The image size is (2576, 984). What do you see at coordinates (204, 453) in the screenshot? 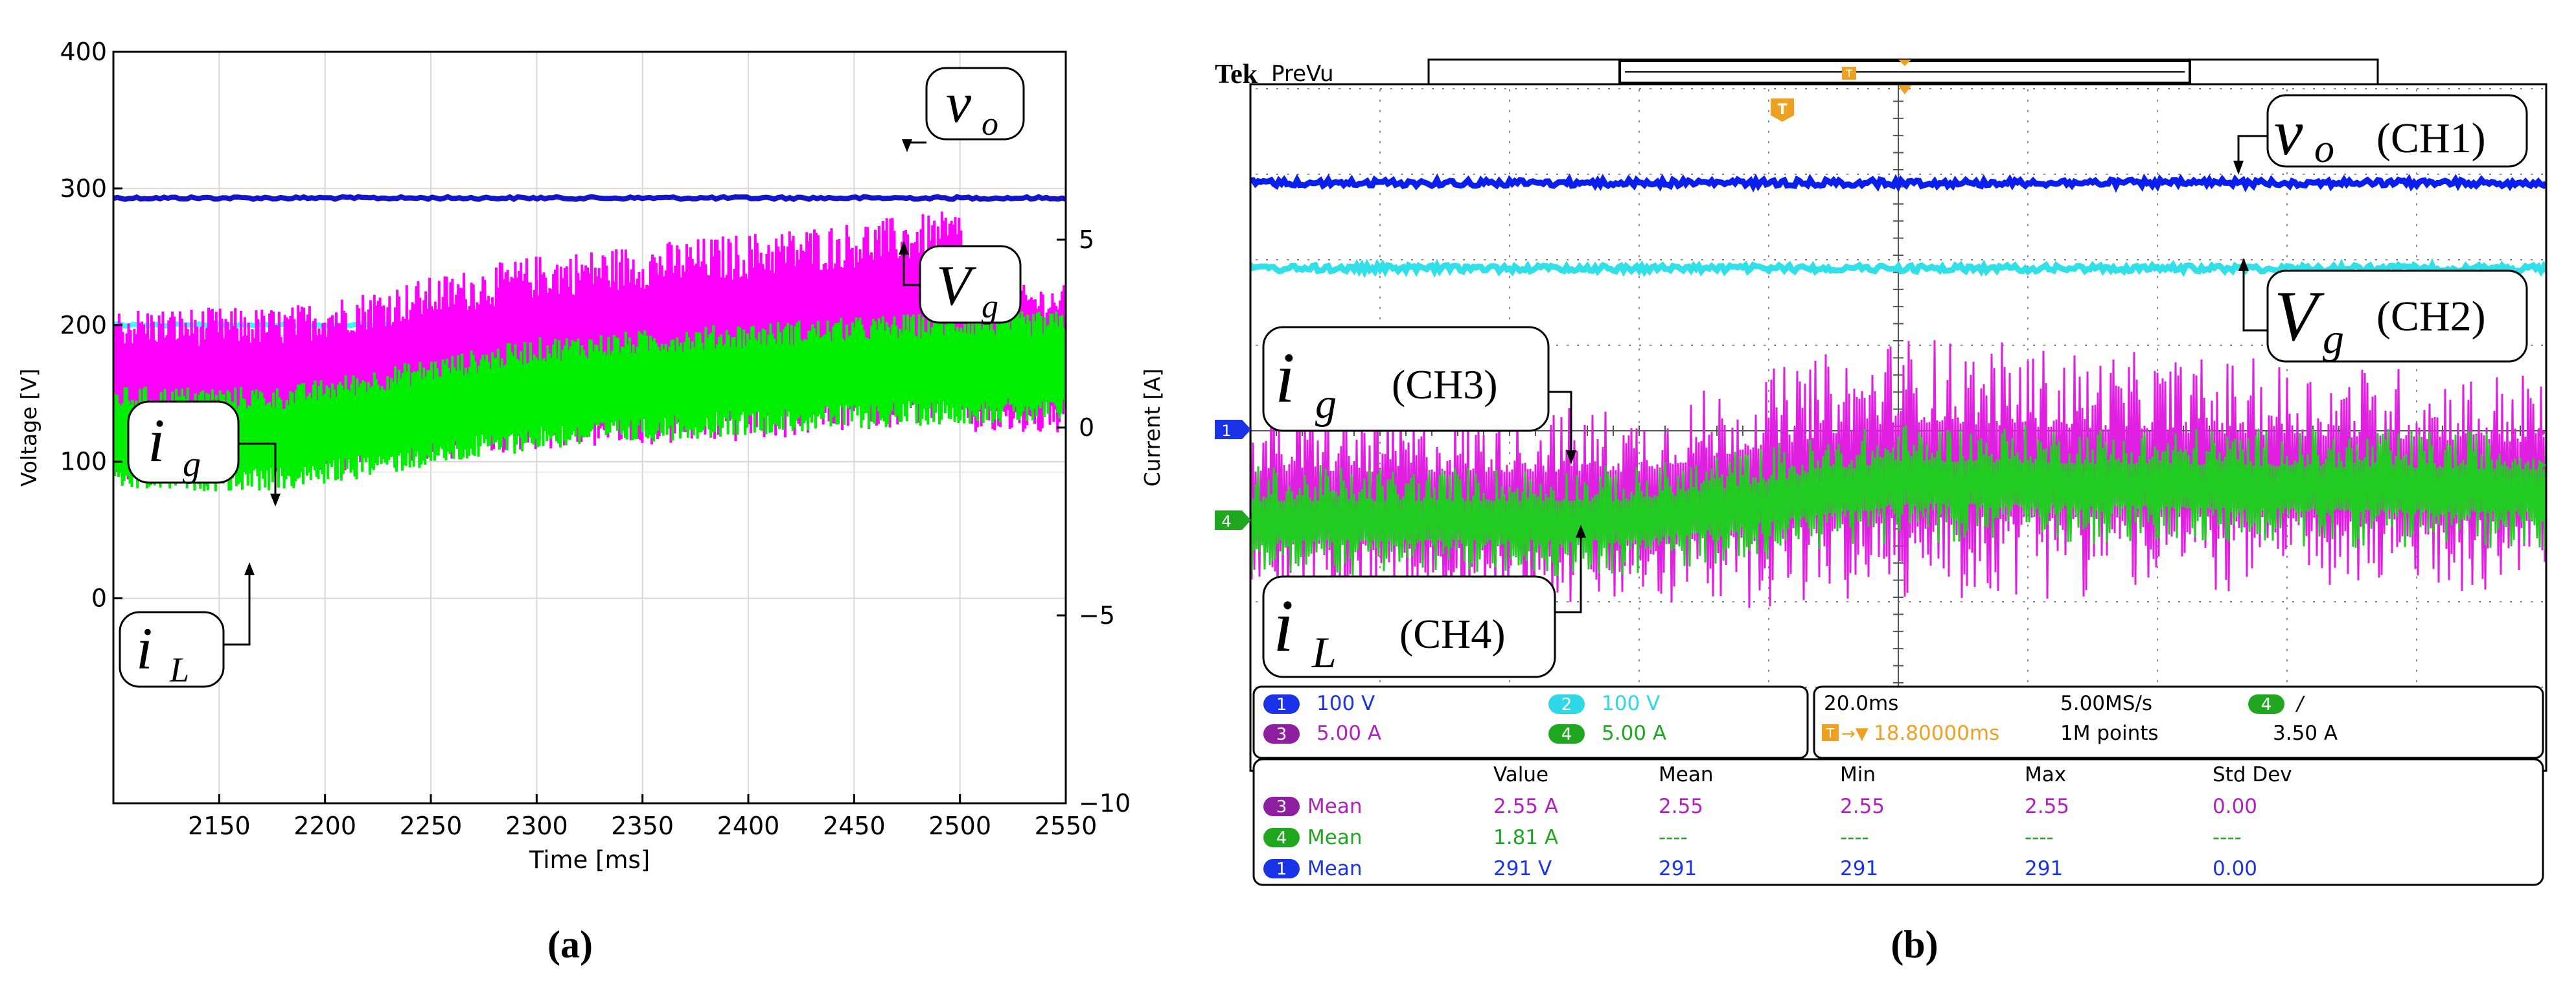
I see `annotation-ig: i g` at bounding box center [204, 453].